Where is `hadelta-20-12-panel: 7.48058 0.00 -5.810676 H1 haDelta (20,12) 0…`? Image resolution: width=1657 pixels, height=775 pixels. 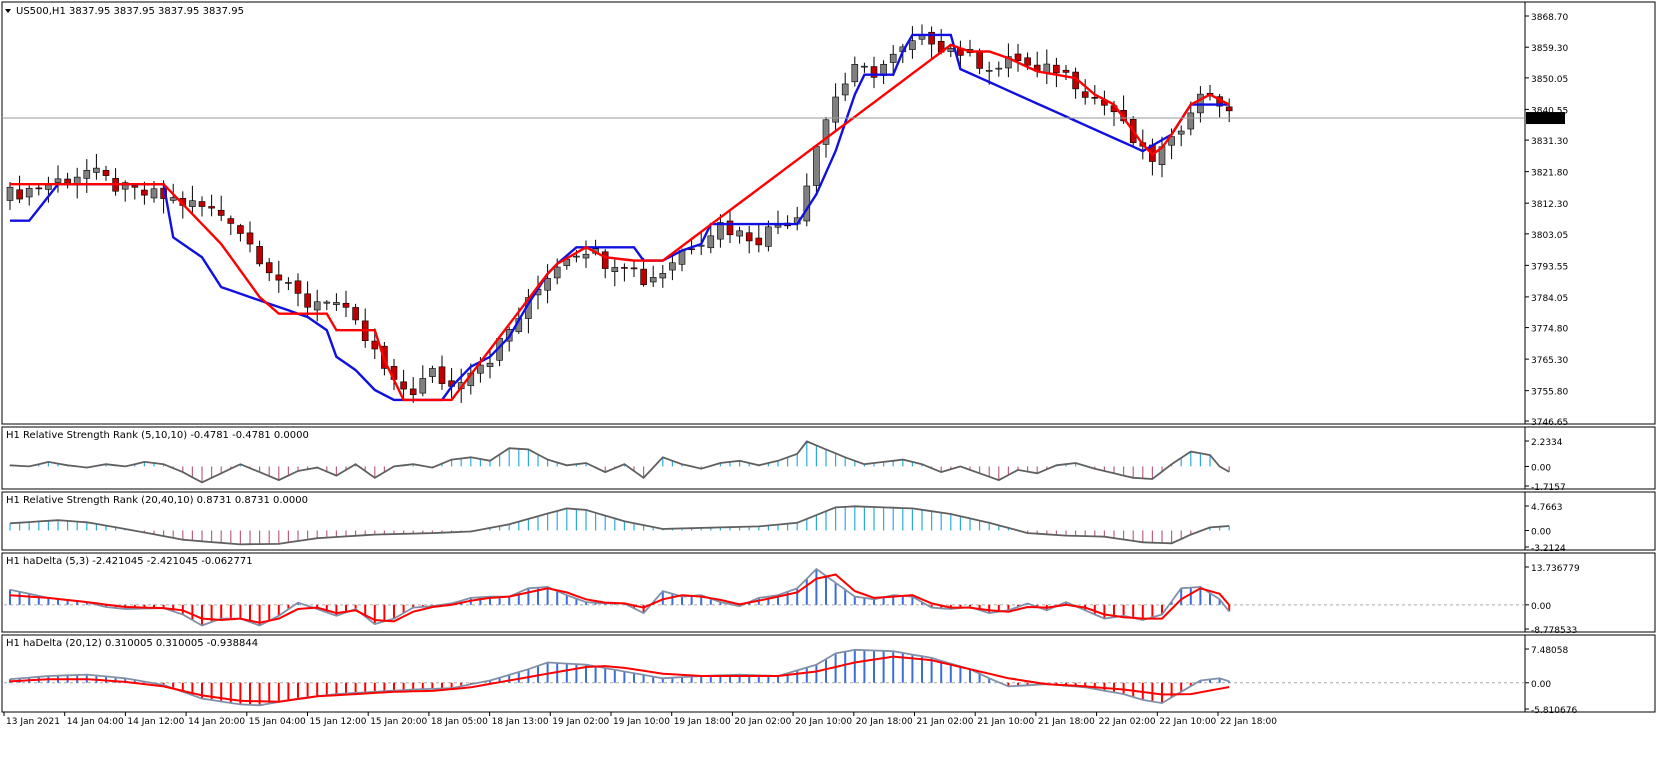
hadelta-20-12-panel: 7.48058 0.00 -5.810676 H1 haDelta (20,12) 0… is located at coordinates (790, 677).